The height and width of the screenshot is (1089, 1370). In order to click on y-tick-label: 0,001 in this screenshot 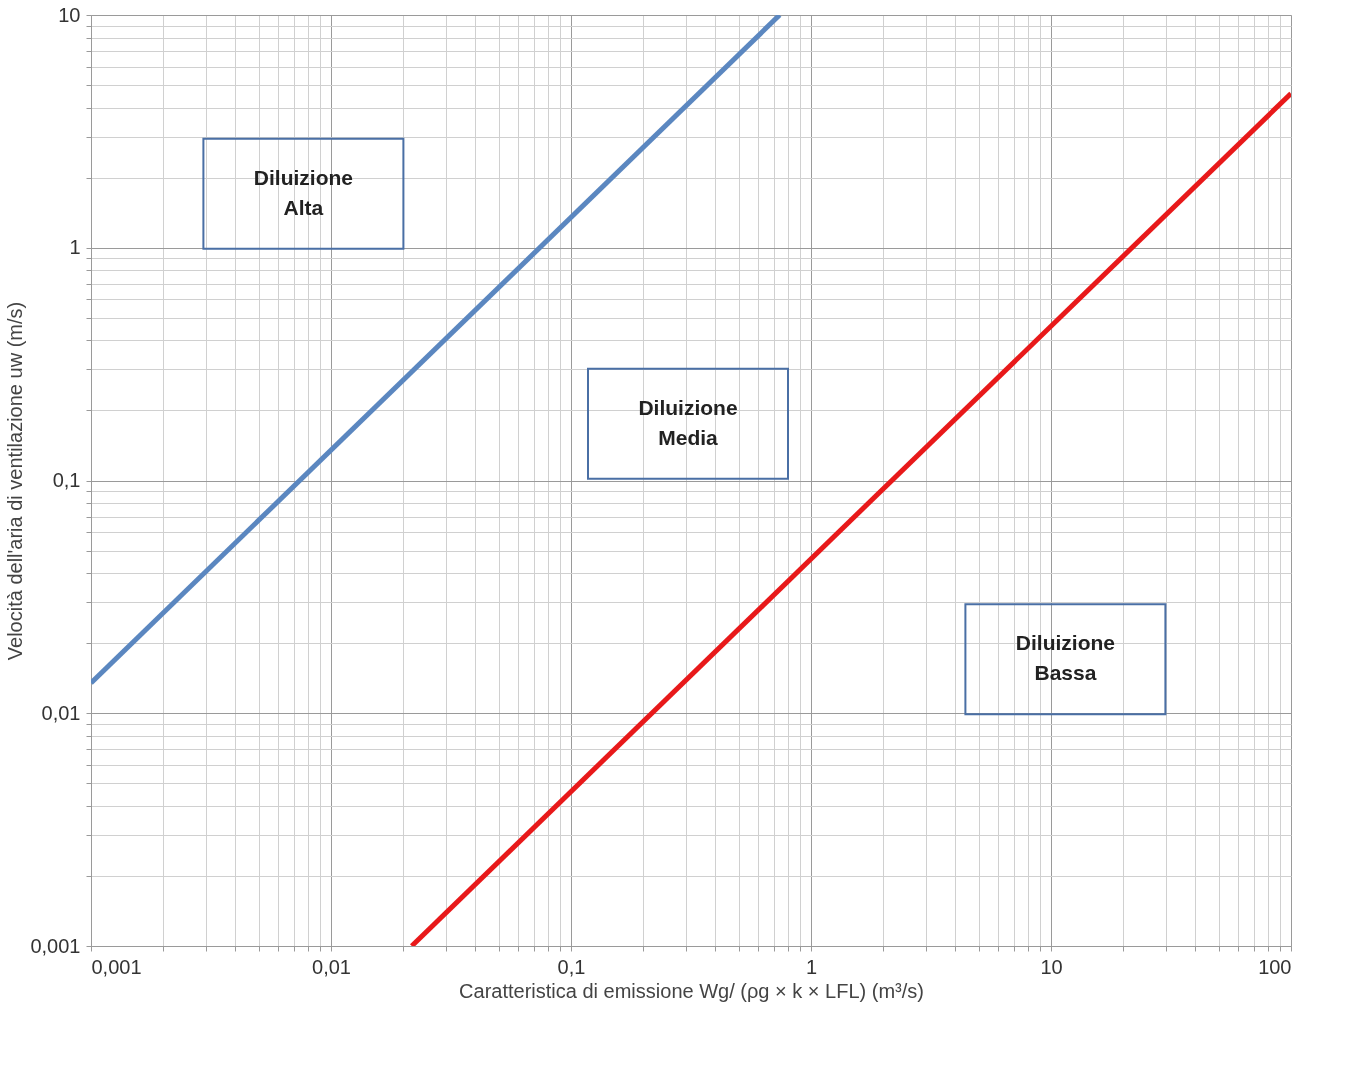, I will do `click(55, 945)`.